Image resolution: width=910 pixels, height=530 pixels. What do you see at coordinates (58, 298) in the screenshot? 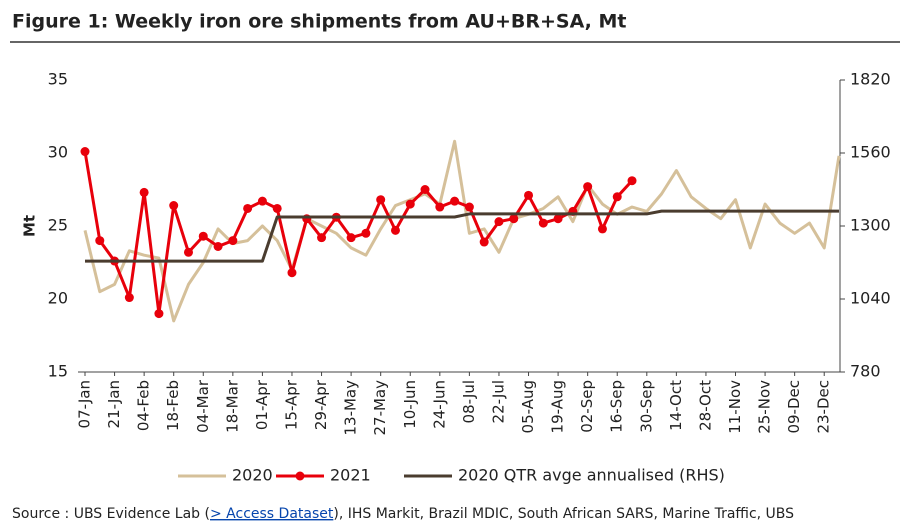
I see `y-tick-label: 20` at bounding box center [58, 298].